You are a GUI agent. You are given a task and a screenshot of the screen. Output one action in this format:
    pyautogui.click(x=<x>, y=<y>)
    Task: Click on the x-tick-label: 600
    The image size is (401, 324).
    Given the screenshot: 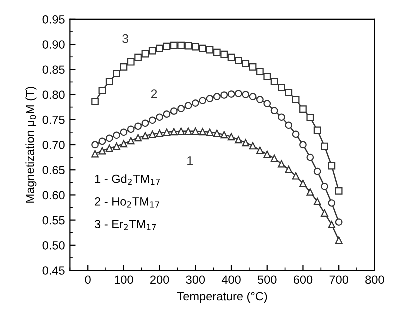 What is the action you would take?
    pyautogui.click(x=303, y=280)
    